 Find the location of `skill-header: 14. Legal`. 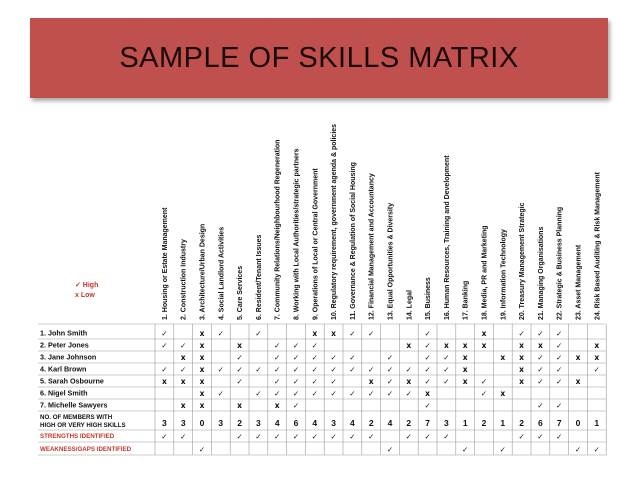

skill-header: 14. Legal is located at coordinates (409, 305).